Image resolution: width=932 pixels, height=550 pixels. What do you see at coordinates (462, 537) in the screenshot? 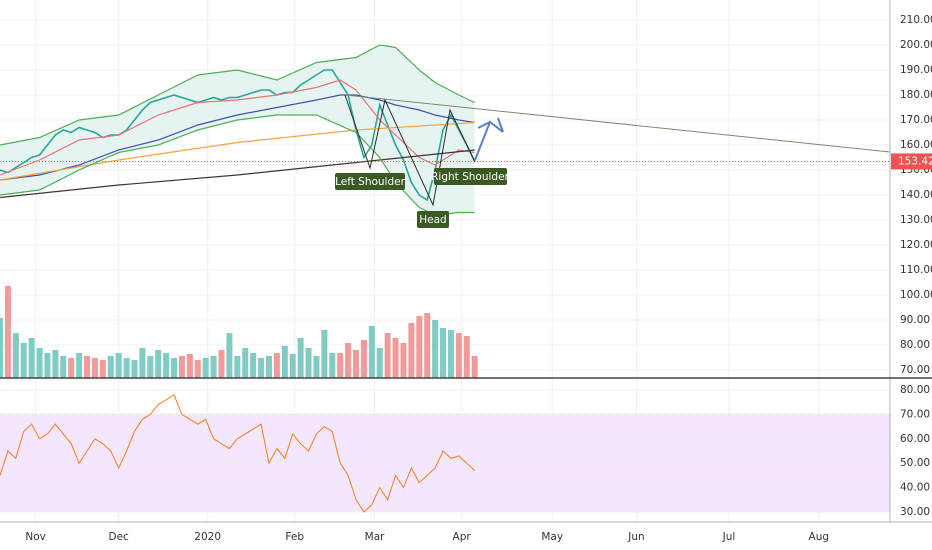
I see `x-tick-label: Apr` at bounding box center [462, 537].